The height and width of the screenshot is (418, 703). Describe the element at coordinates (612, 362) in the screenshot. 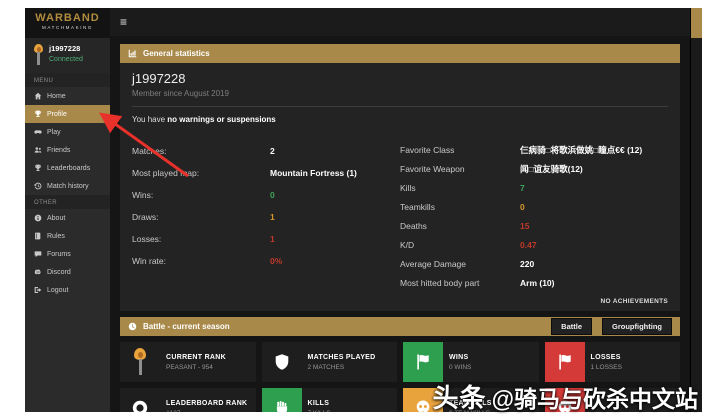

I see `stat-card-losses: LOSSES 1 LOSSES` at that location.